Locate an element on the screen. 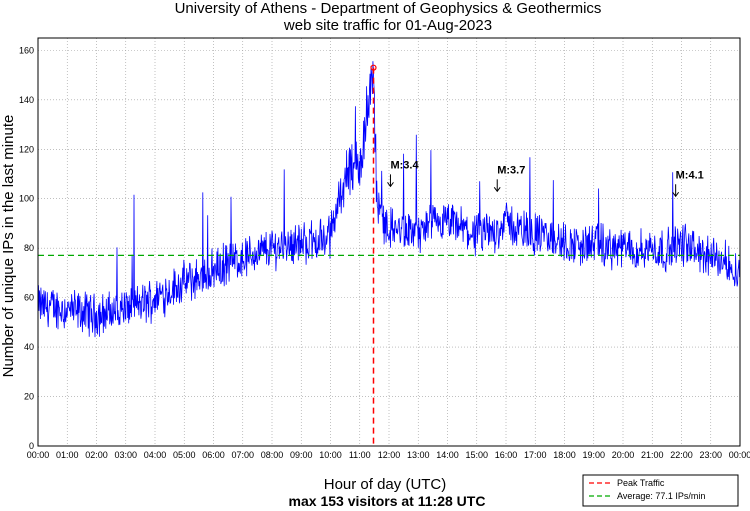 The height and width of the screenshot is (511, 750). x-tick-label: 19:00 is located at coordinates (593, 455).